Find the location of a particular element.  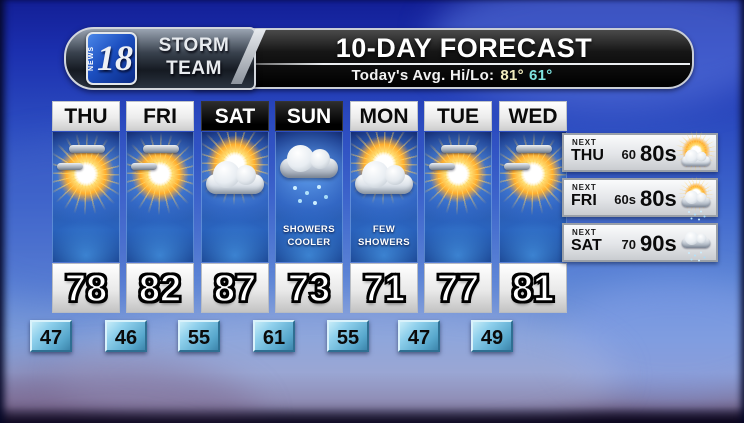

day-label: WED is located at coordinates (533, 116).